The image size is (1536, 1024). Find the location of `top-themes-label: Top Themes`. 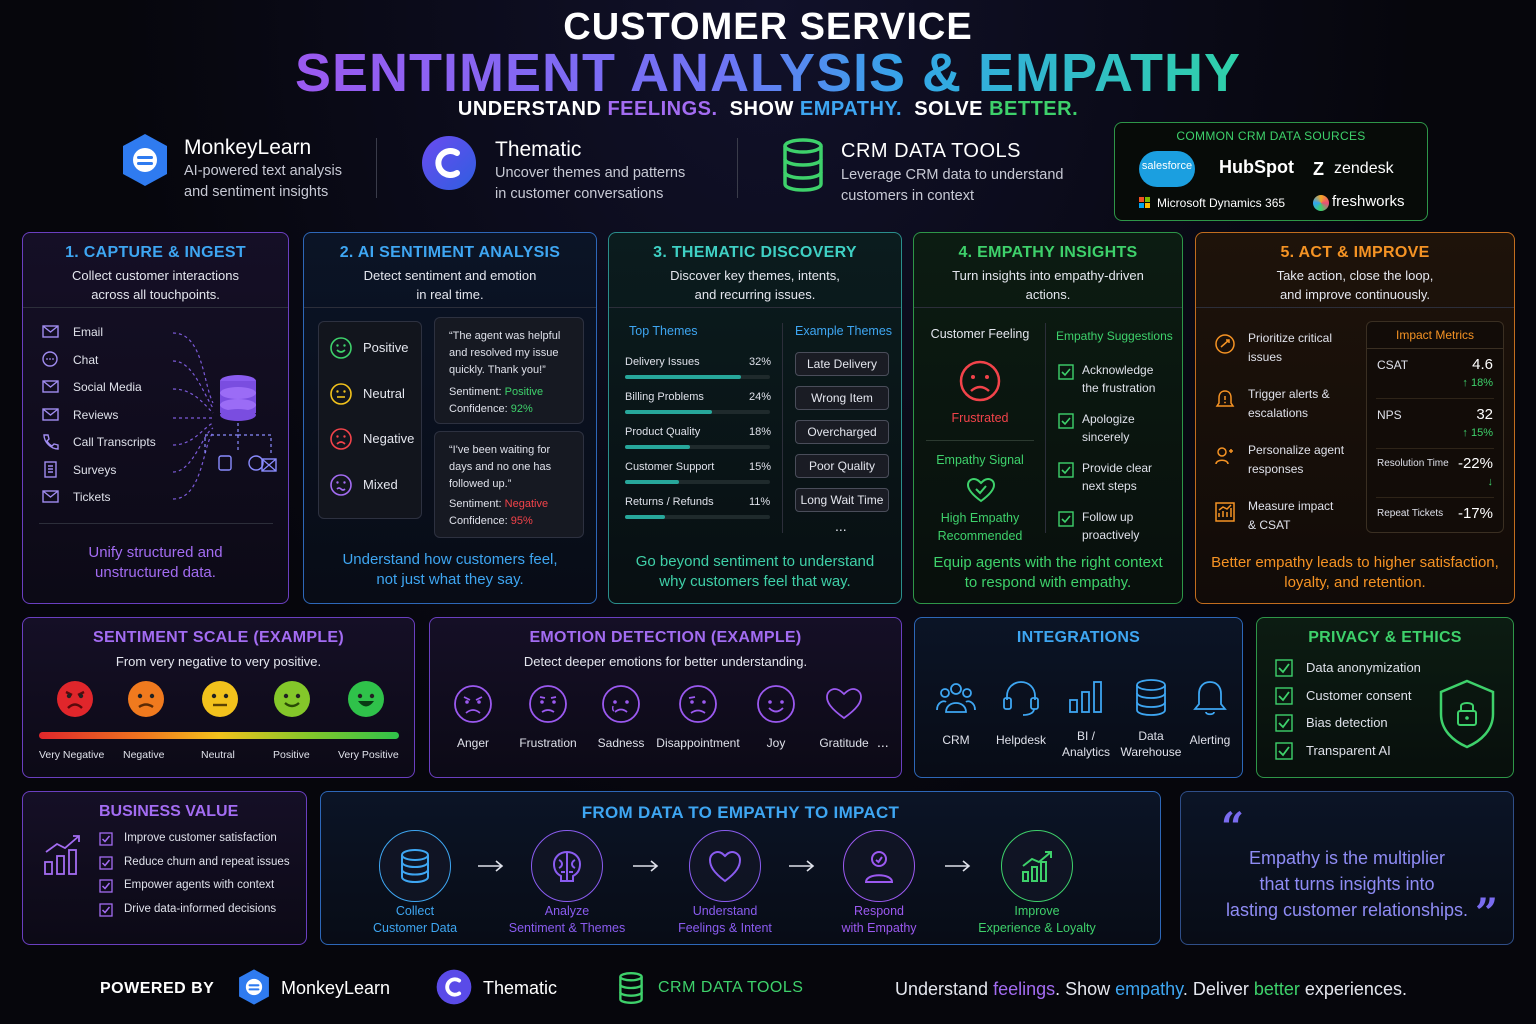

top-themes-label: Top Themes is located at coordinates (663, 331).